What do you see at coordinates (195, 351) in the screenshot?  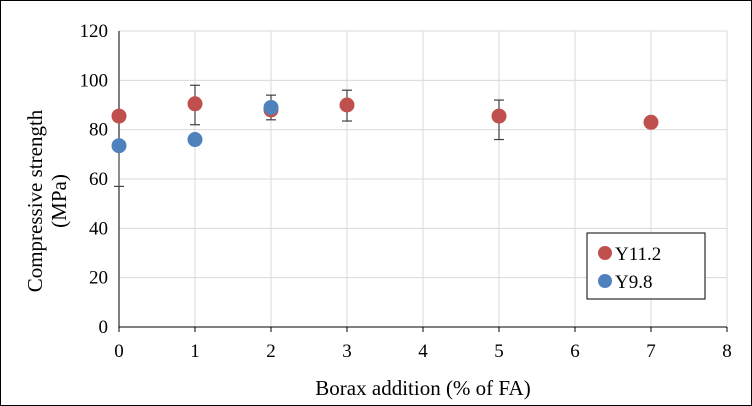 I see `x-tick-label: 1` at bounding box center [195, 351].